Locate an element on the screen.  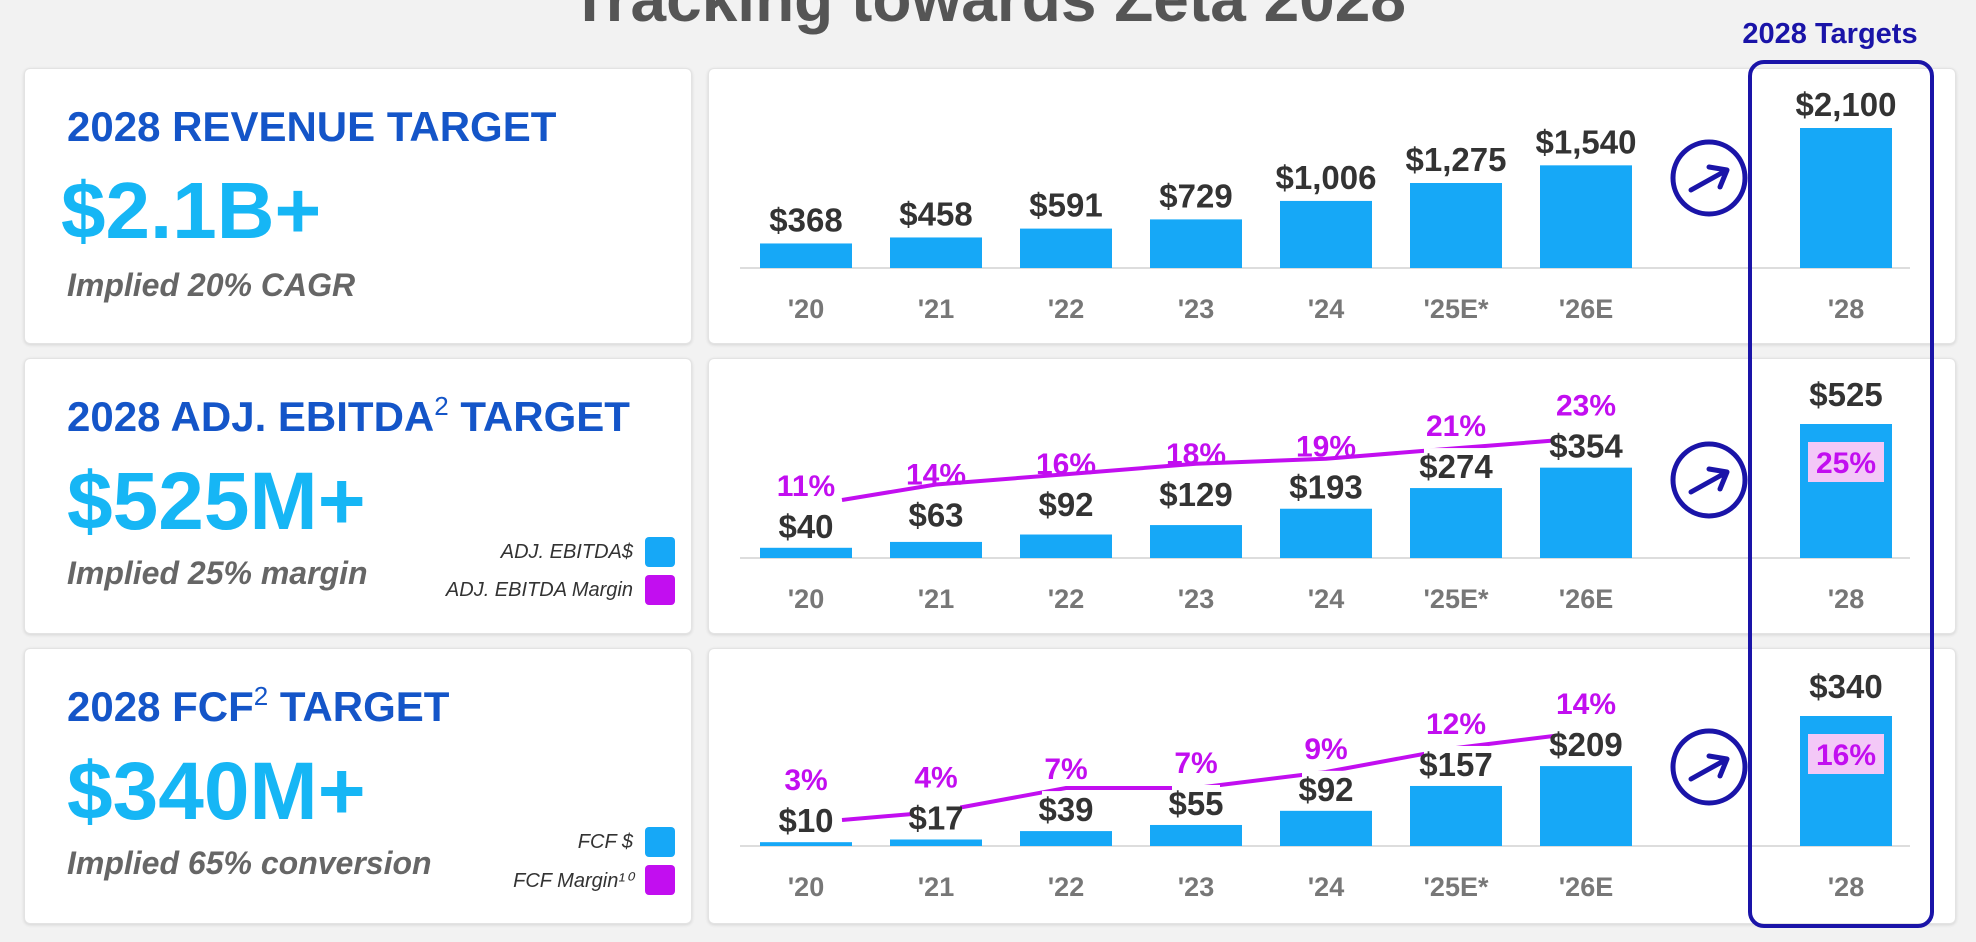
margin-label: 18% is located at coordinates (1196, 454).